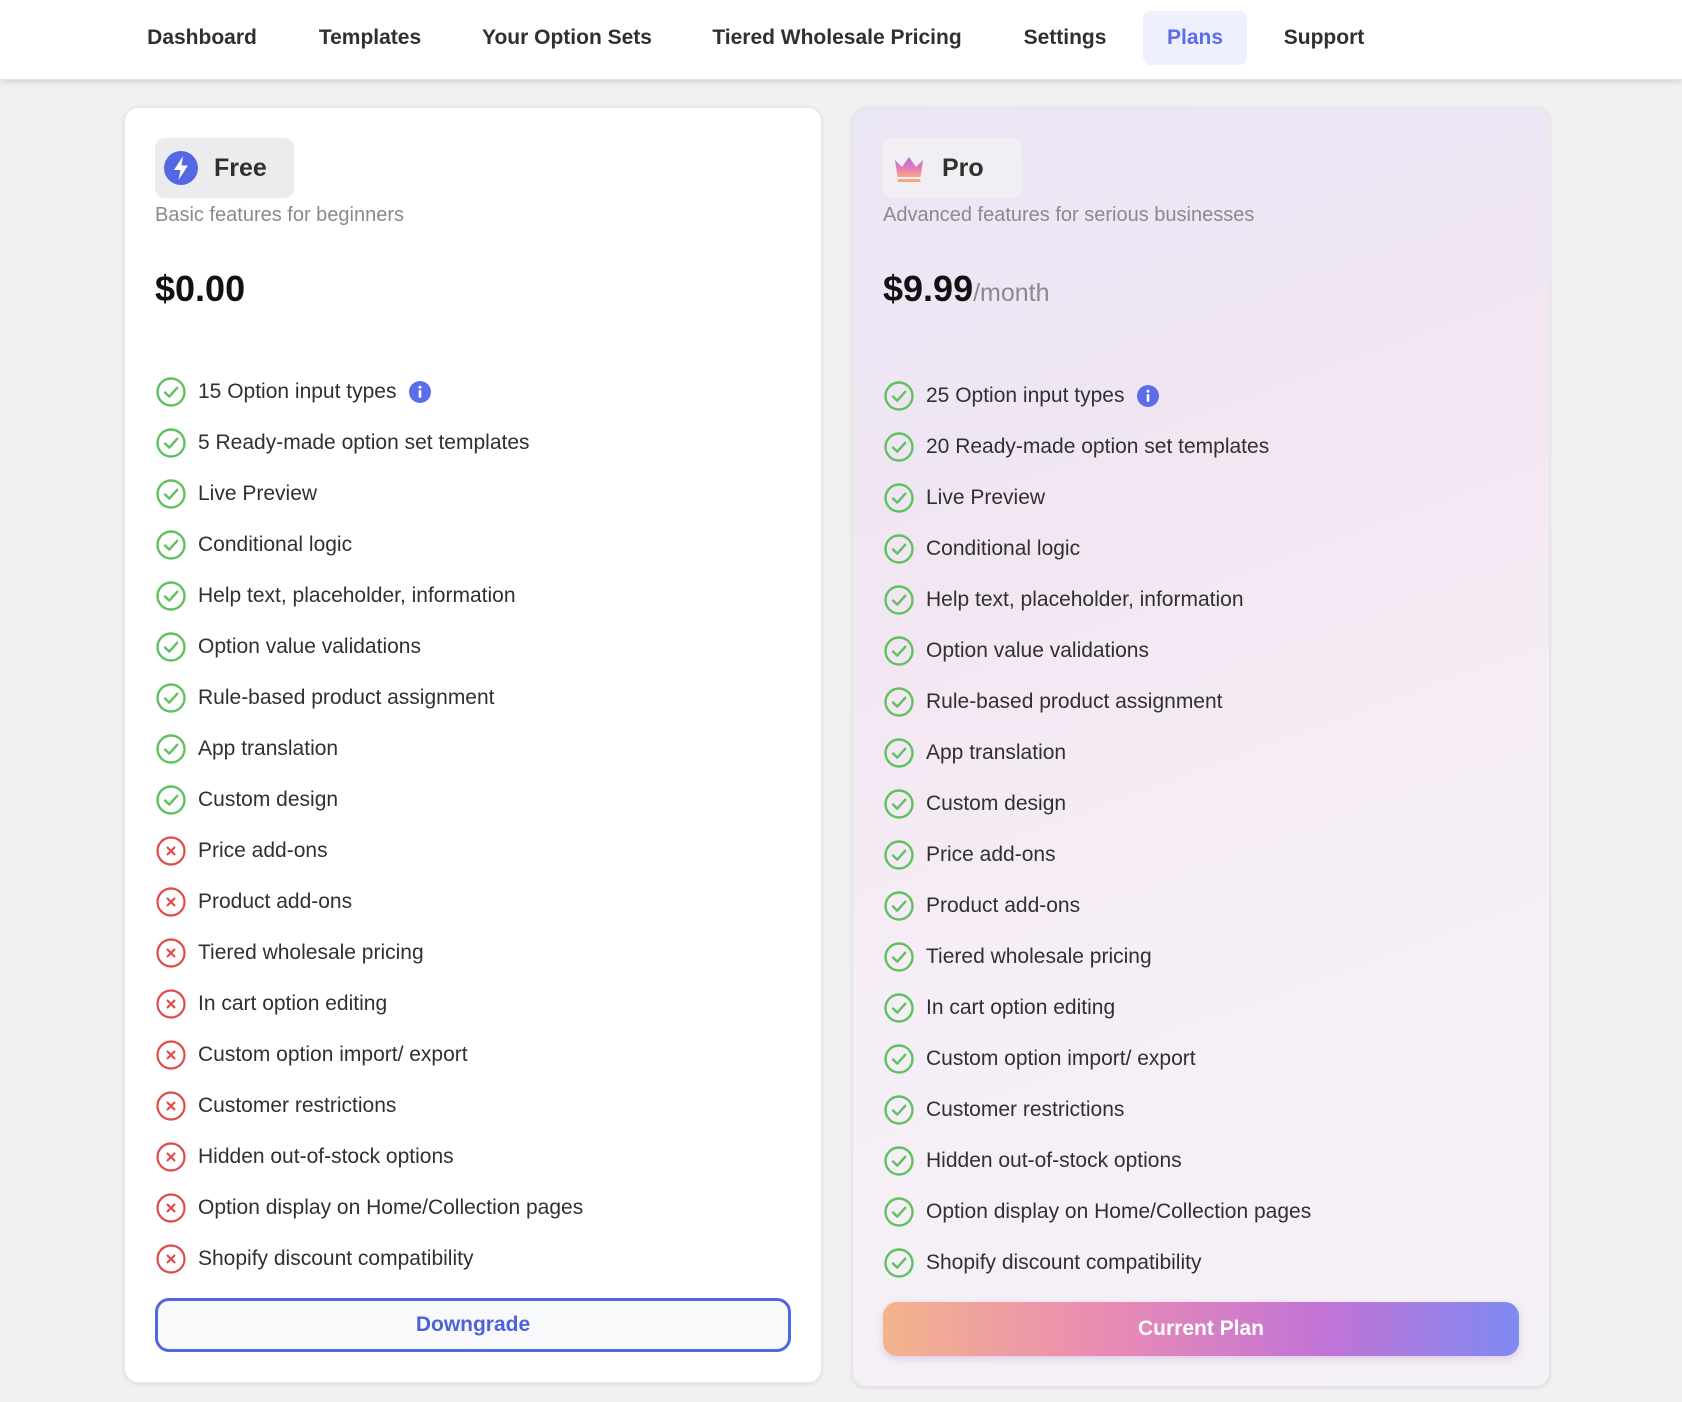  What do you see at coordinates (1025, 395) in the screenshot?
I see `feature-label: 25 Option input types` at bounding box center [1025, 395].